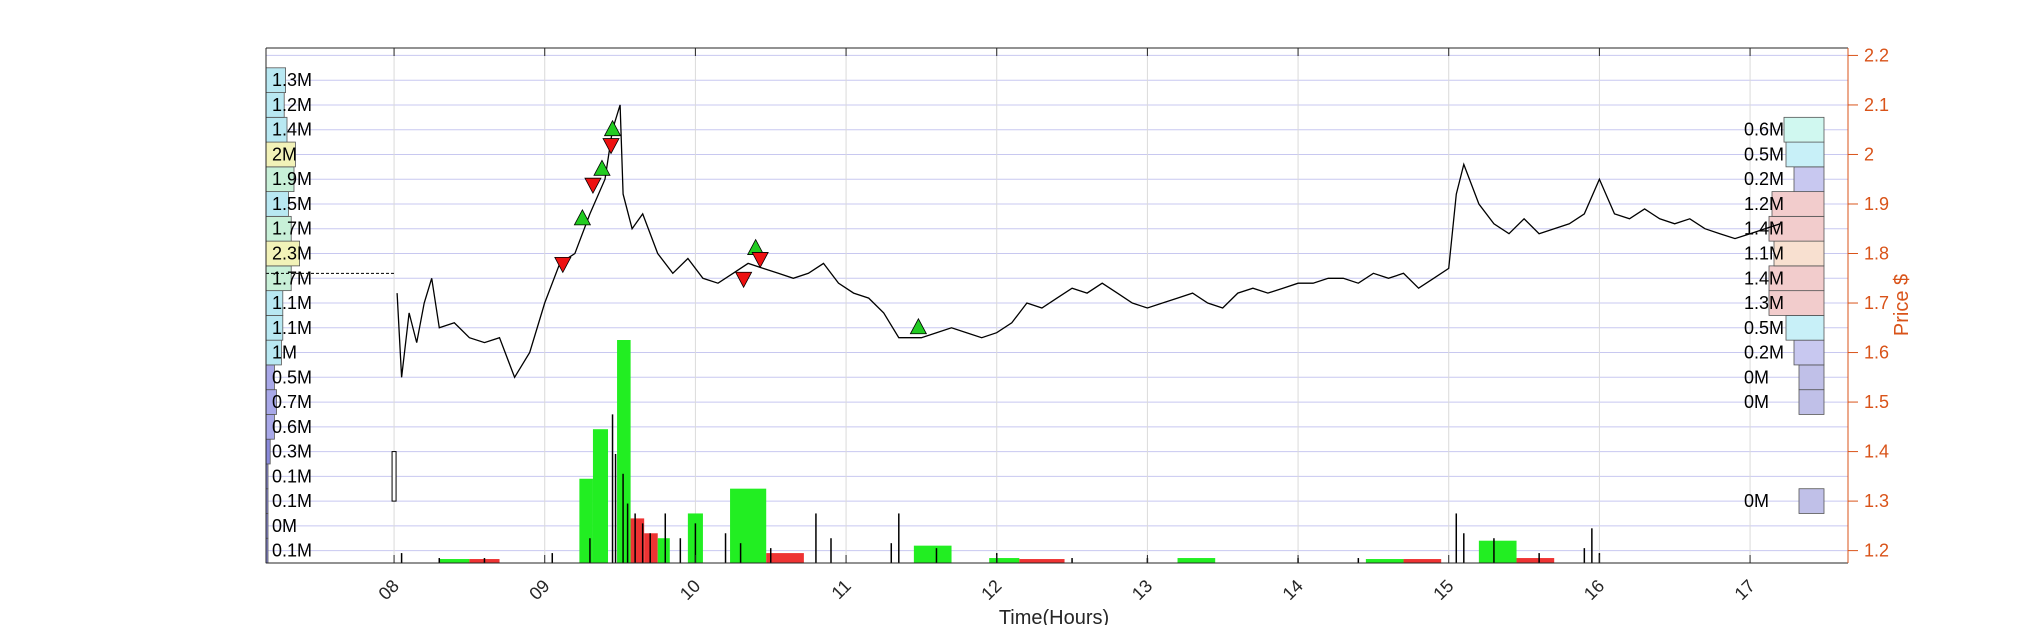  What do you see at coordinates (1876, 551) in the screenshot?
I see `y-tick-label: 1.2` at bounding box center [1876, 551].